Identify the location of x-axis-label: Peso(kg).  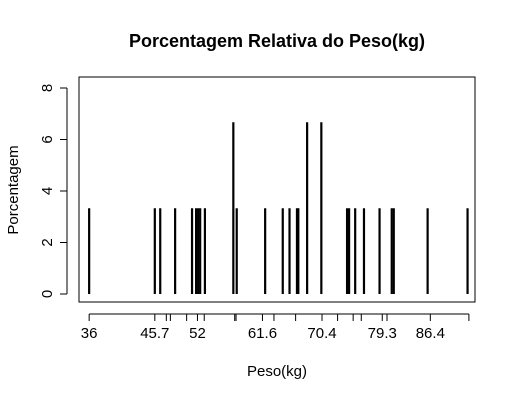
(277, 371).